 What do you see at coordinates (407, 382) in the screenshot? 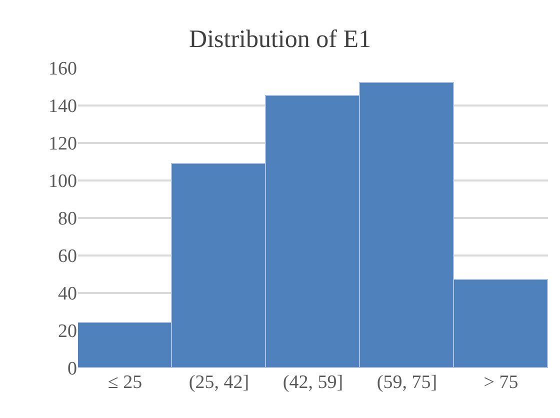
I see `x-tick-label: (59, 75]` at bounding box center [407, 382].